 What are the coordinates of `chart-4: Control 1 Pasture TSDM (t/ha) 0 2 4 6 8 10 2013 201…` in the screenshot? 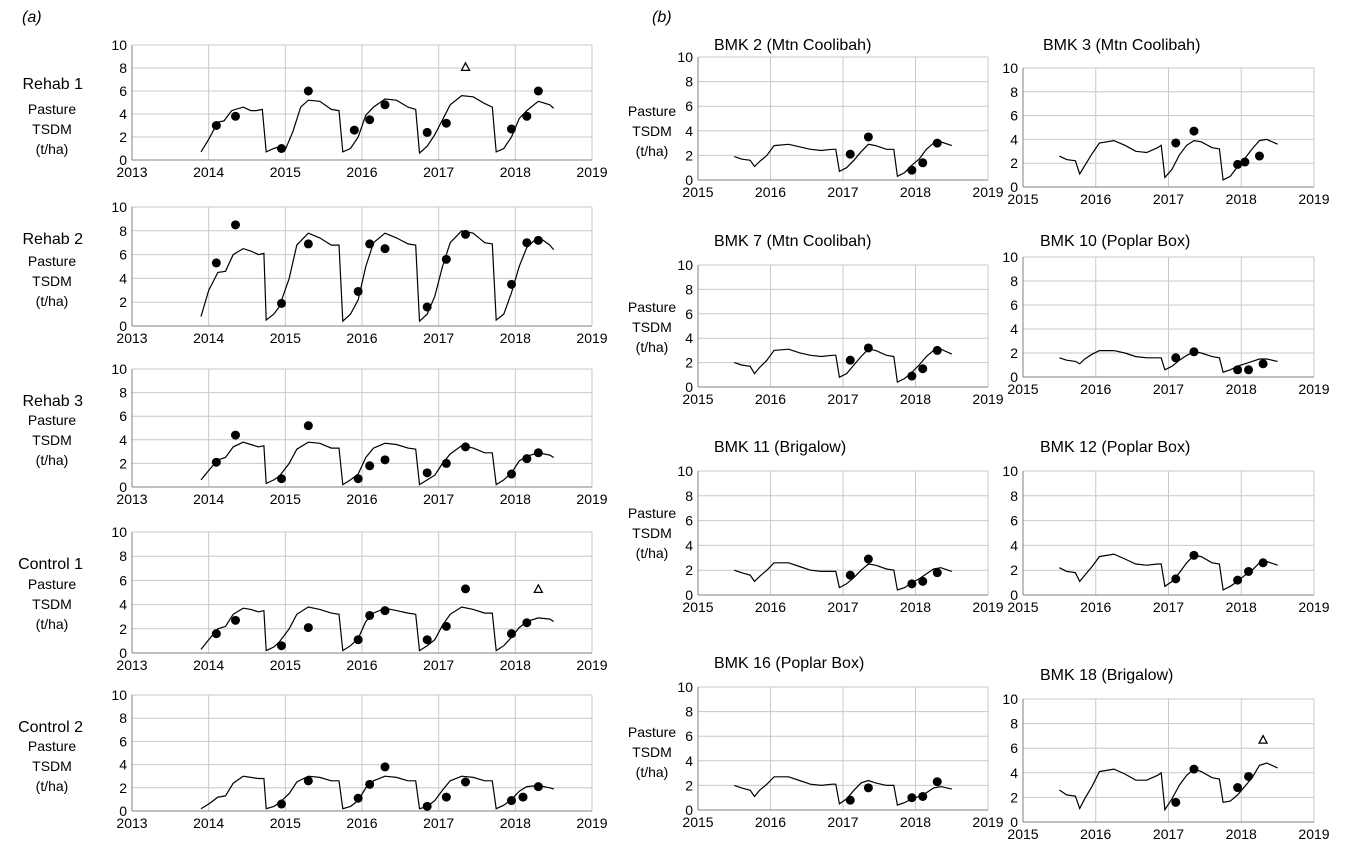 It's located at (313, 598).